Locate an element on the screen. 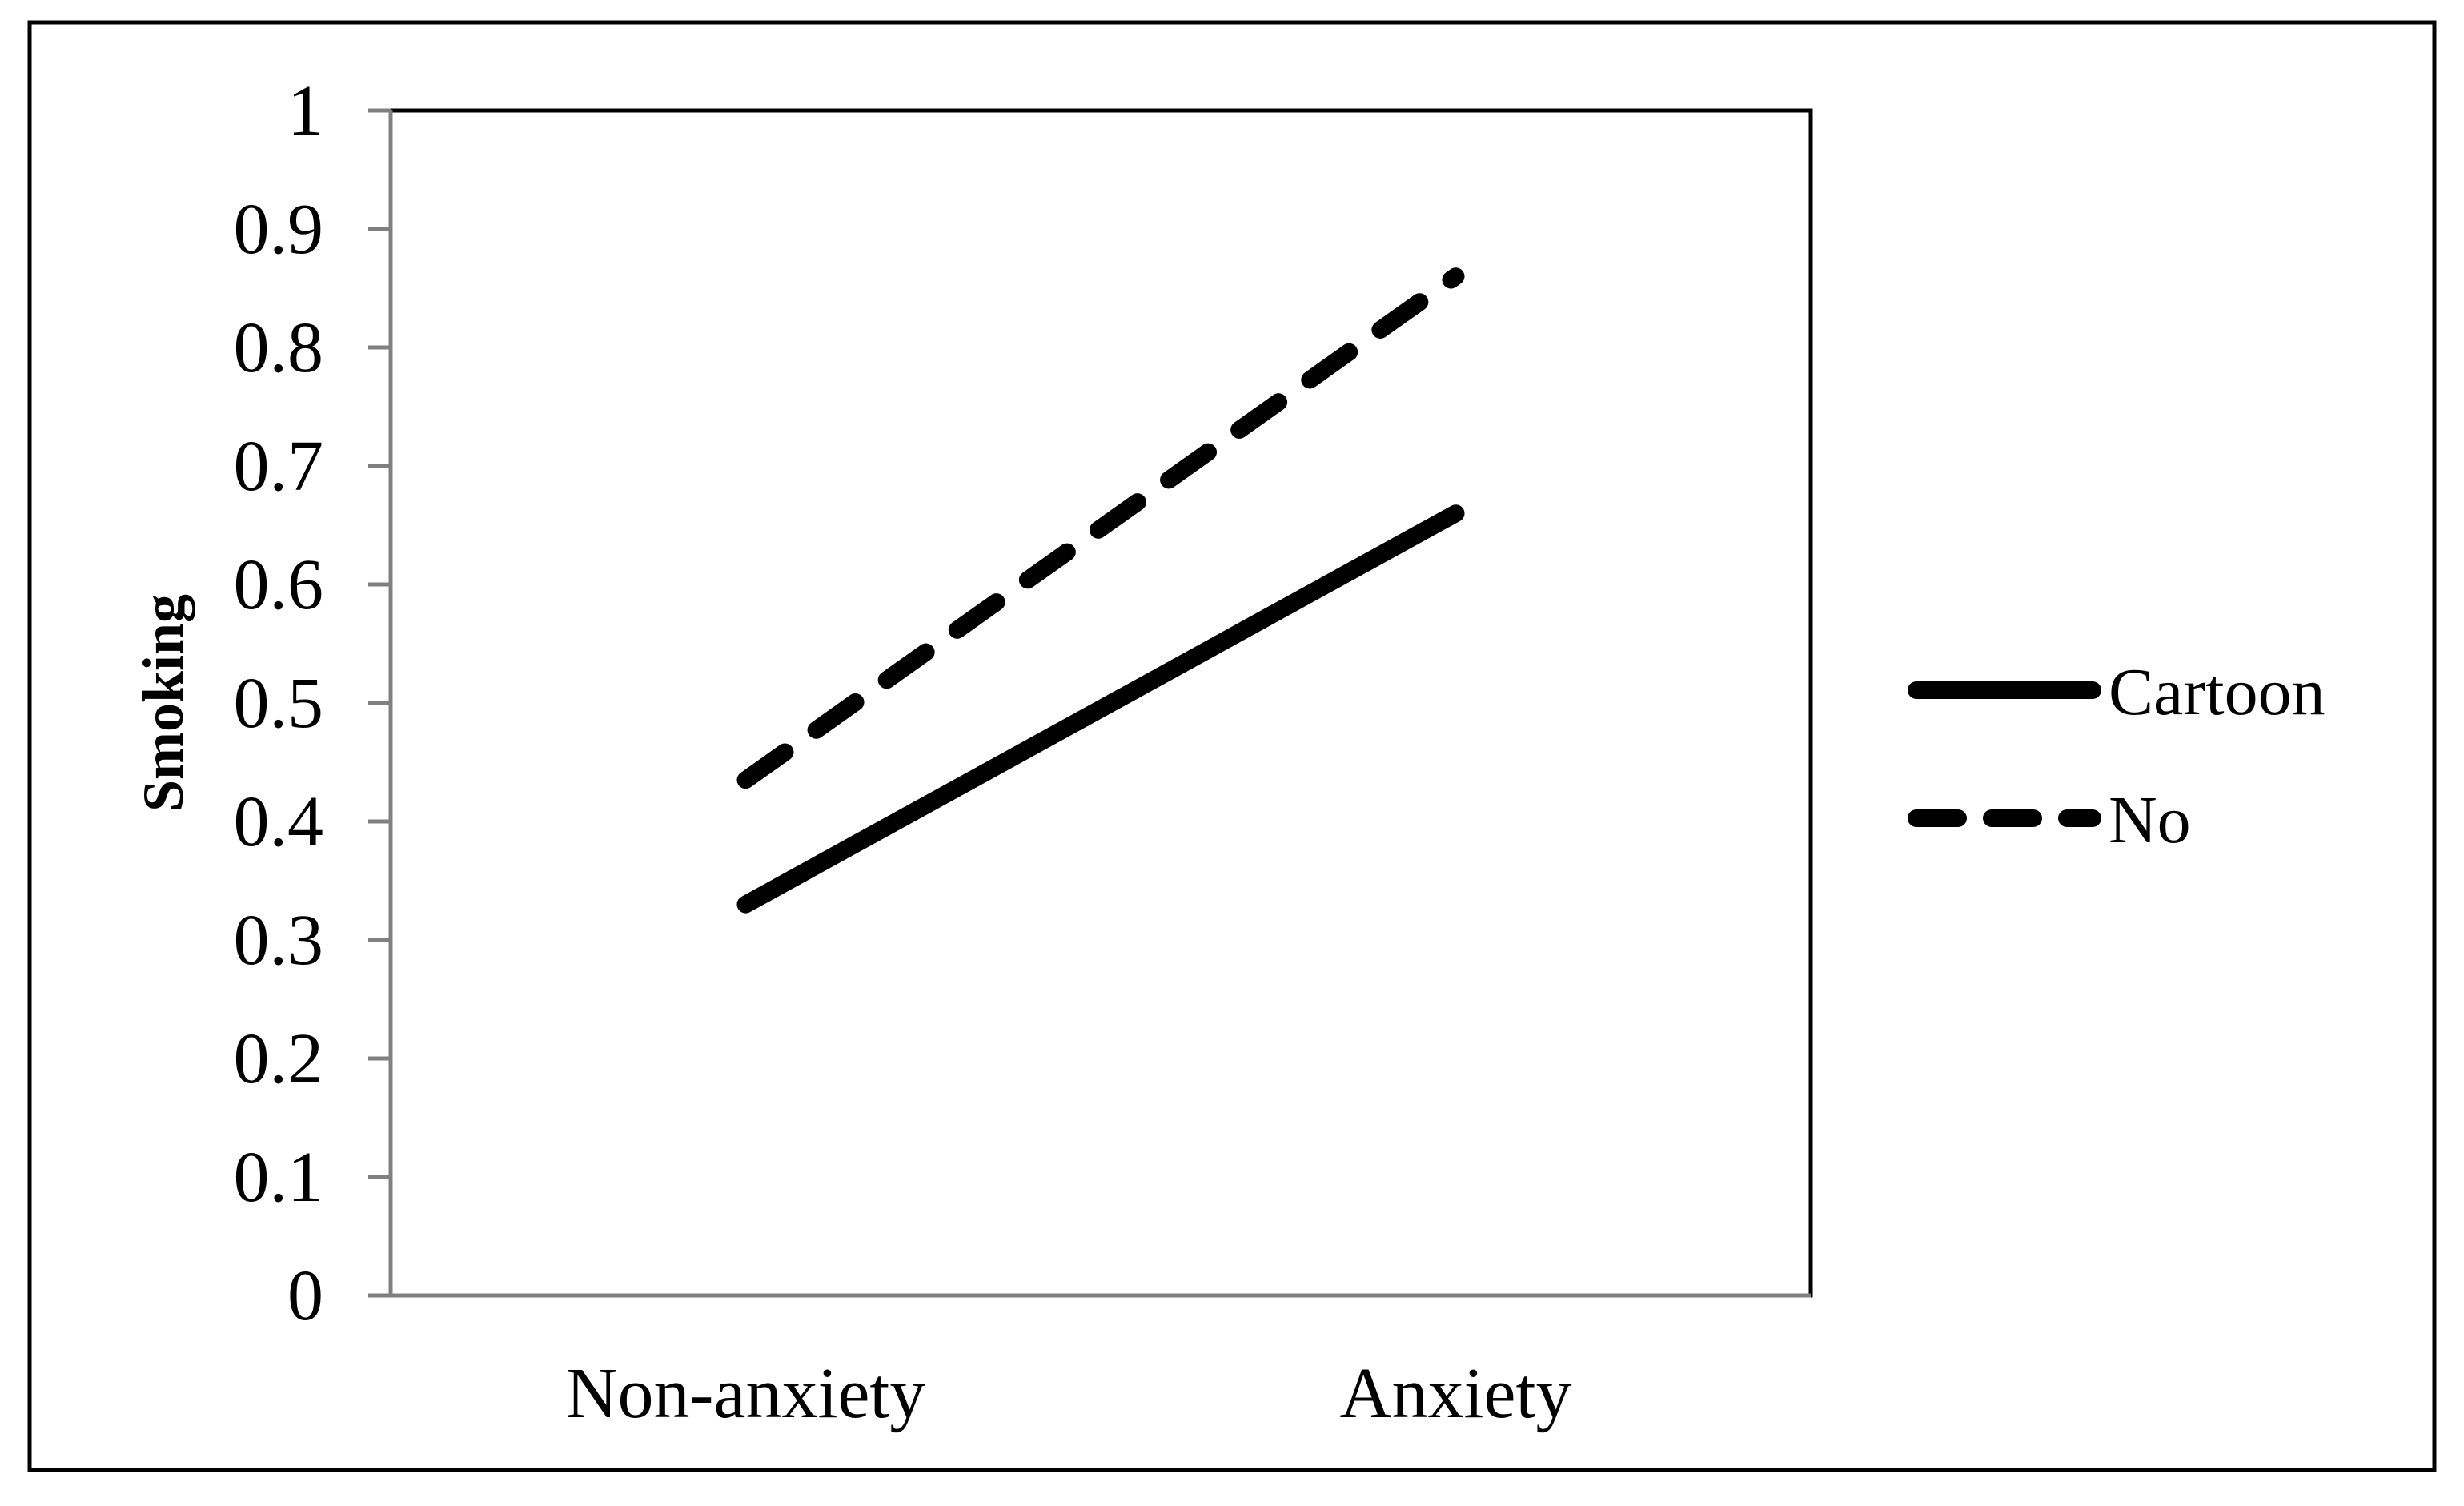 The width and height of the screenshot is (2464, 1506). x-axis-labels: Non-anxiety Anxiety is located at coordinates (1069, 1393).